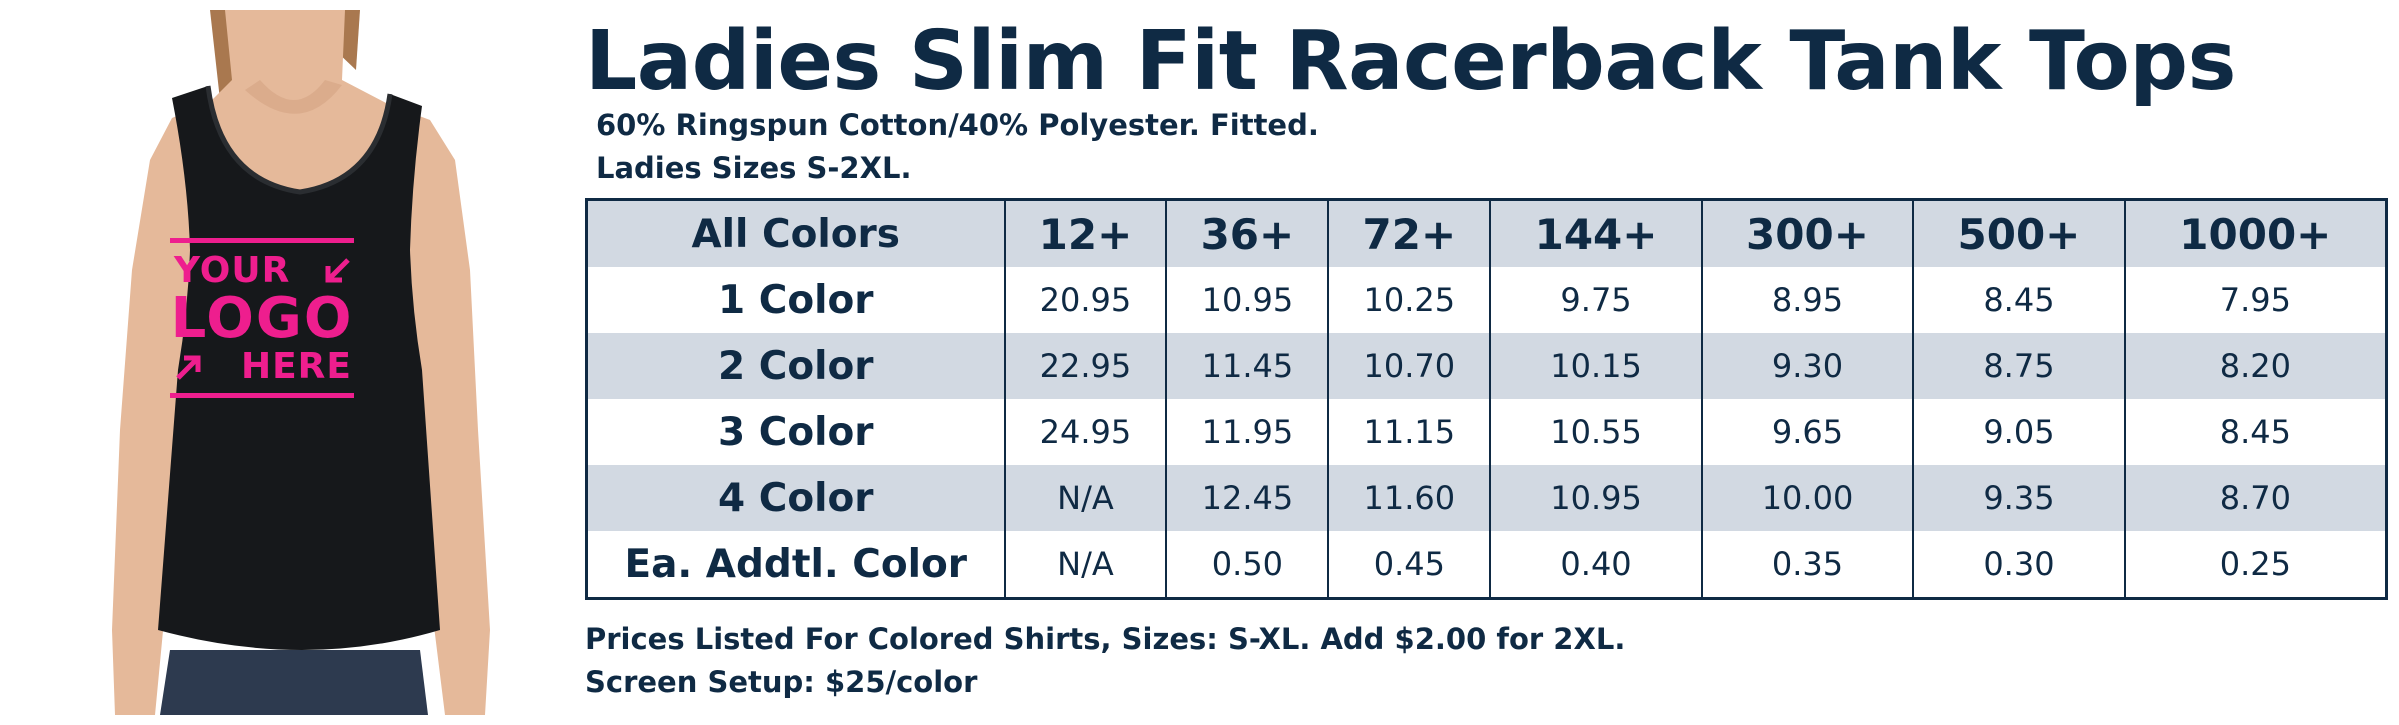 The width and height of the screenshot is (2399, 725). What do you see at coordinates (2255, 565) in the screenshot?
I see `price-cell: 0.25` at bounding box center [2255, 565].